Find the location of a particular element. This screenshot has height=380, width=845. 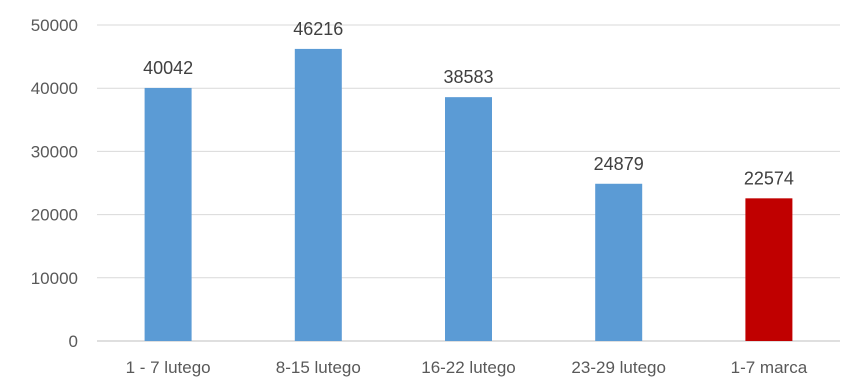

y-tick-label: 10000 is located at coordinates (54, 278).